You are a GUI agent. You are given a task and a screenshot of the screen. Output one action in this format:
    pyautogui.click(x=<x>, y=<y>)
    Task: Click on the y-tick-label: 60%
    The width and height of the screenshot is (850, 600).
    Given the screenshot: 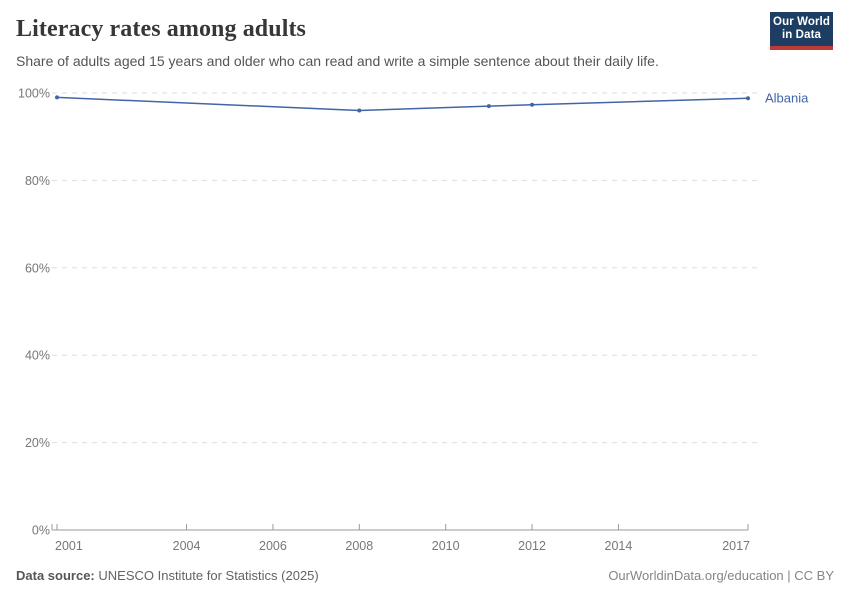 What is the action you would take?
    pyautogui.click(x=37, y=268)
    